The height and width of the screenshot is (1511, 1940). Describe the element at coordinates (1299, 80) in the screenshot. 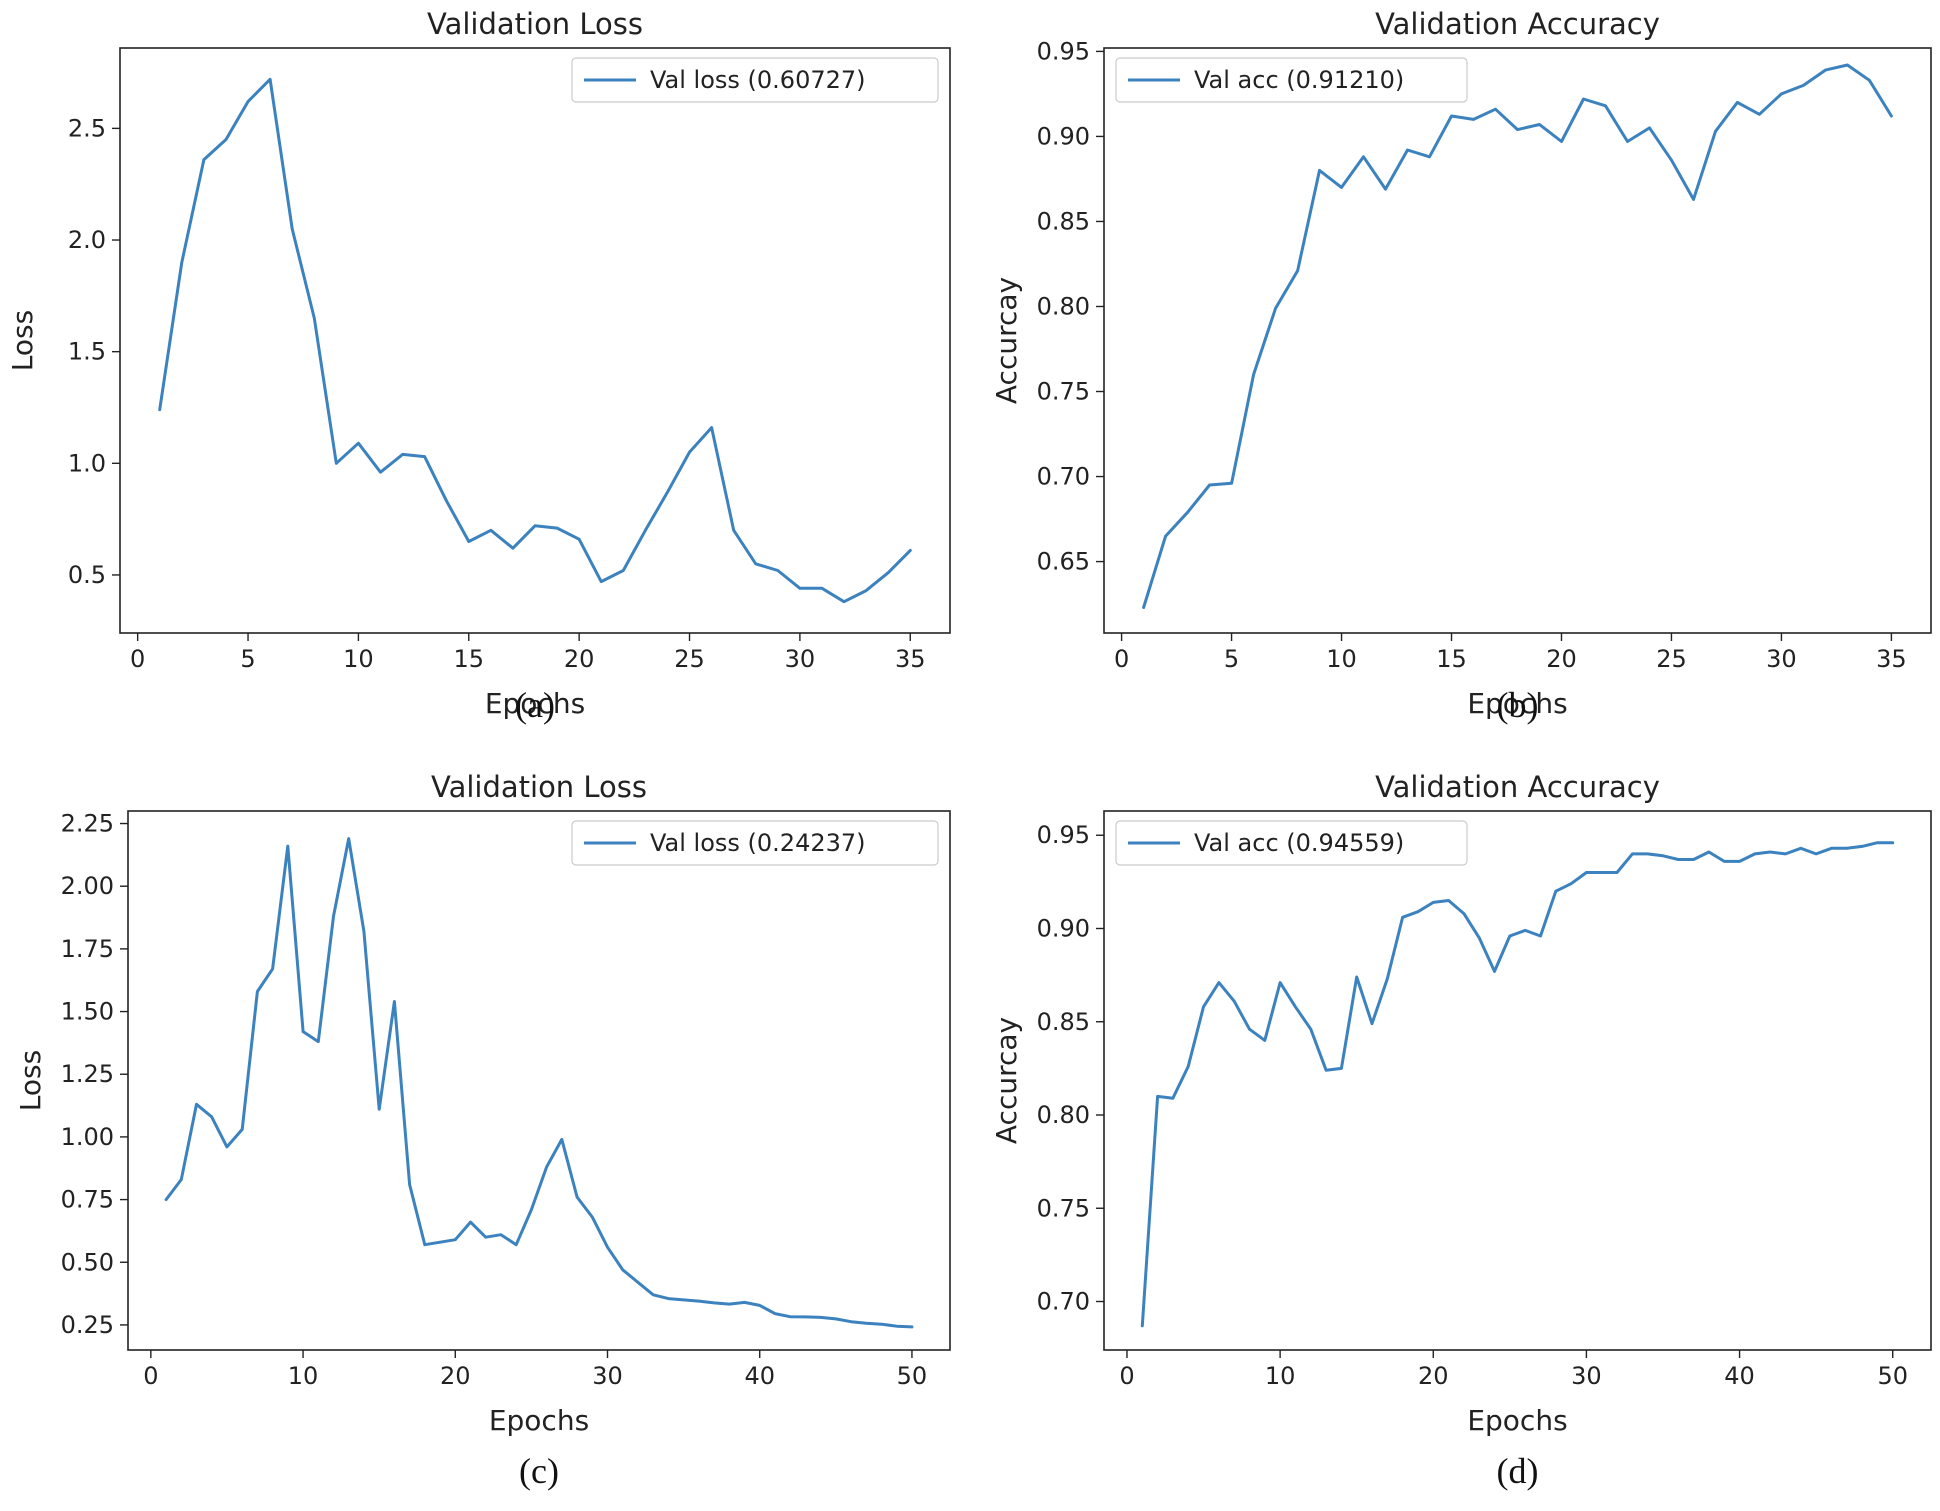

I see `legend-label: Val acc (0.91210)` at that location.